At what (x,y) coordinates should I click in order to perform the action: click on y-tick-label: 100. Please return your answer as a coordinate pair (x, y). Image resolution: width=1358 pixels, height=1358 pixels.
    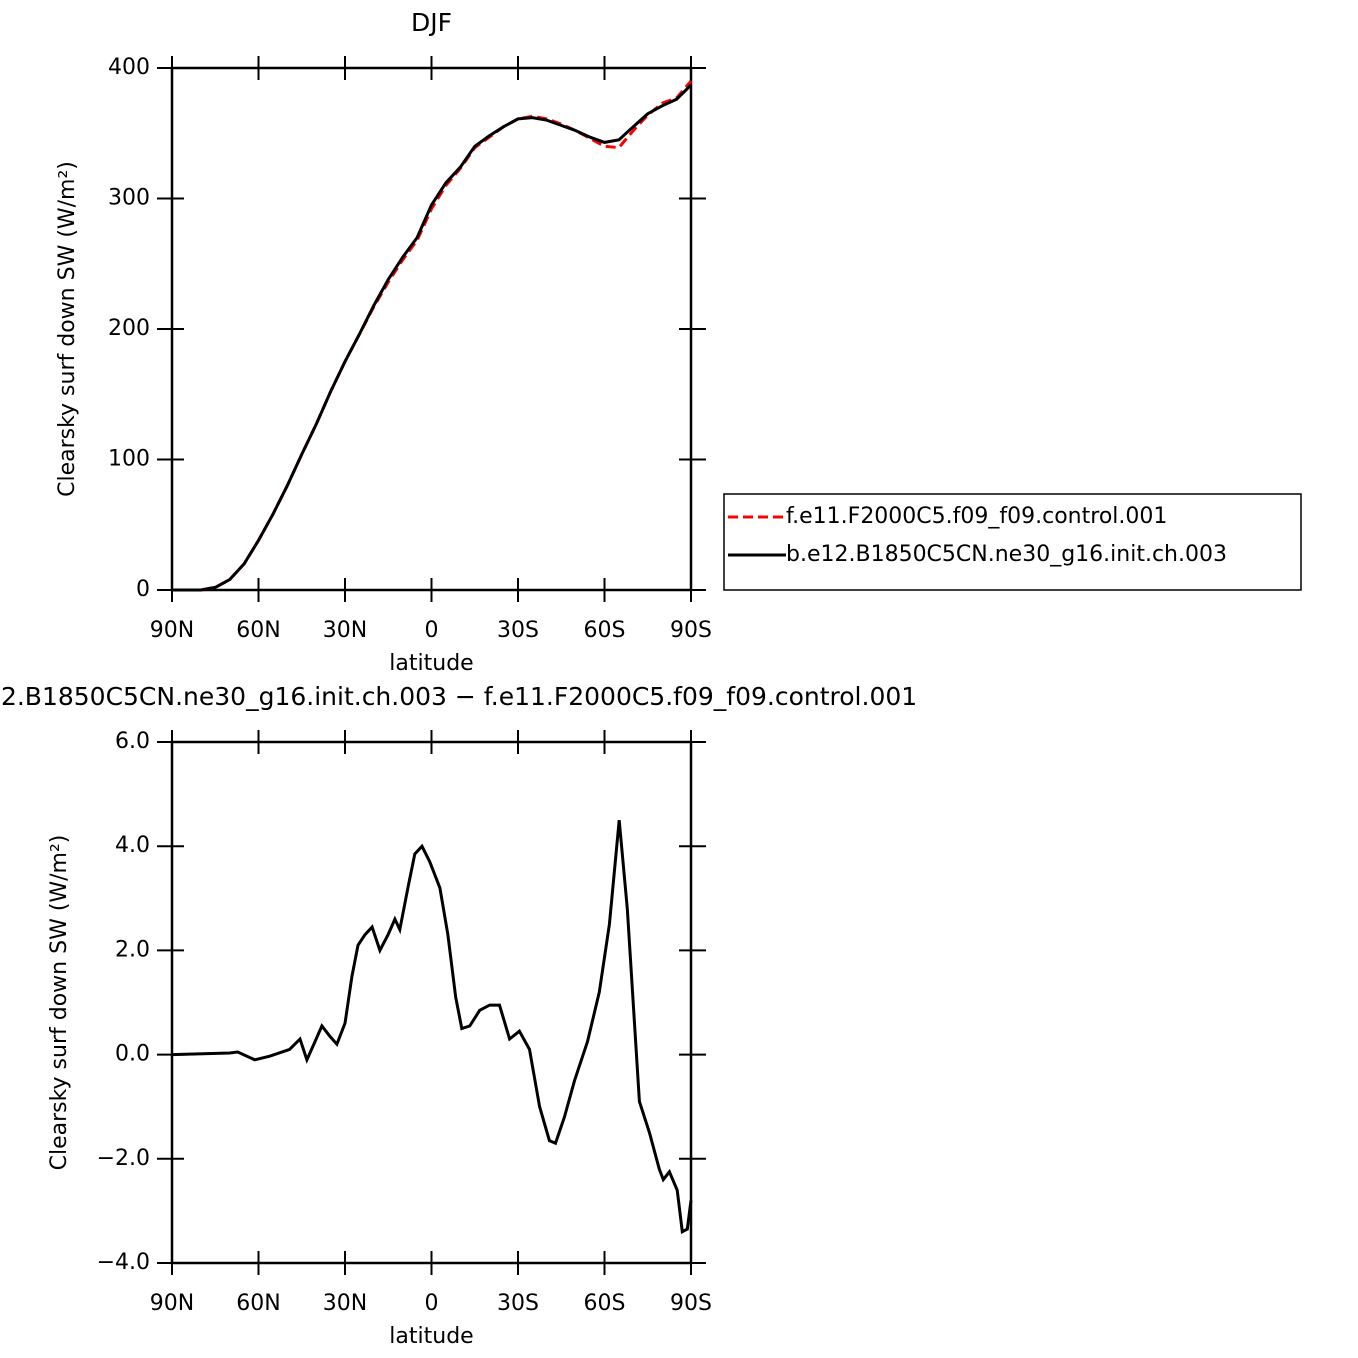
    Looking at the image, I should click on (129, 459).